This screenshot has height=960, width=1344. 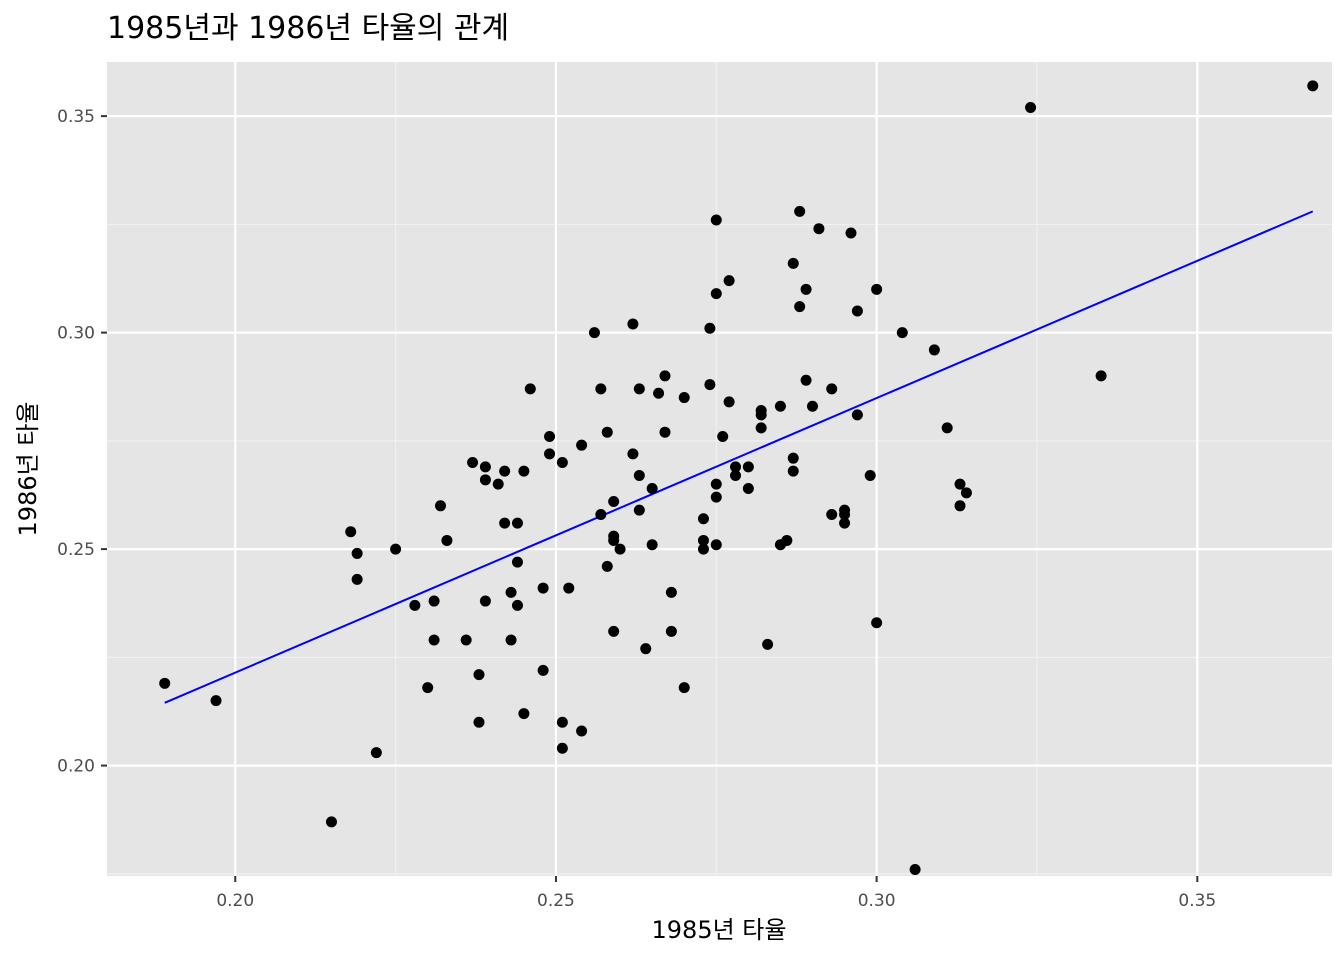 What do you see at coordinates (82, 442) in the screenshot?
I see `y-axis: 0.20 0.25 0.30 0.35` at bounding box center [82, 442].